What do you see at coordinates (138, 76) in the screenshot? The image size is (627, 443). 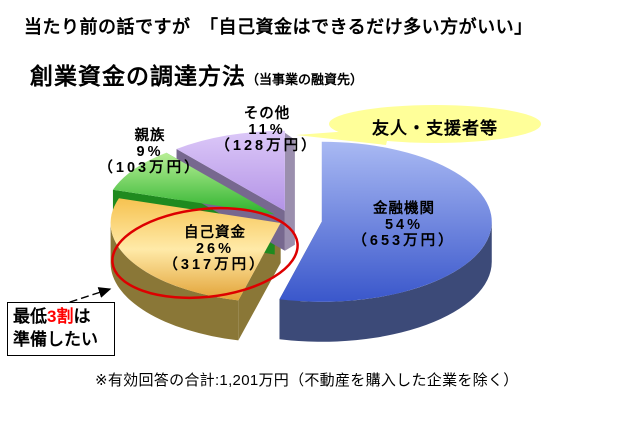 I see `page-title: 創業資金の調達方法` at bounding box center [138, 76].